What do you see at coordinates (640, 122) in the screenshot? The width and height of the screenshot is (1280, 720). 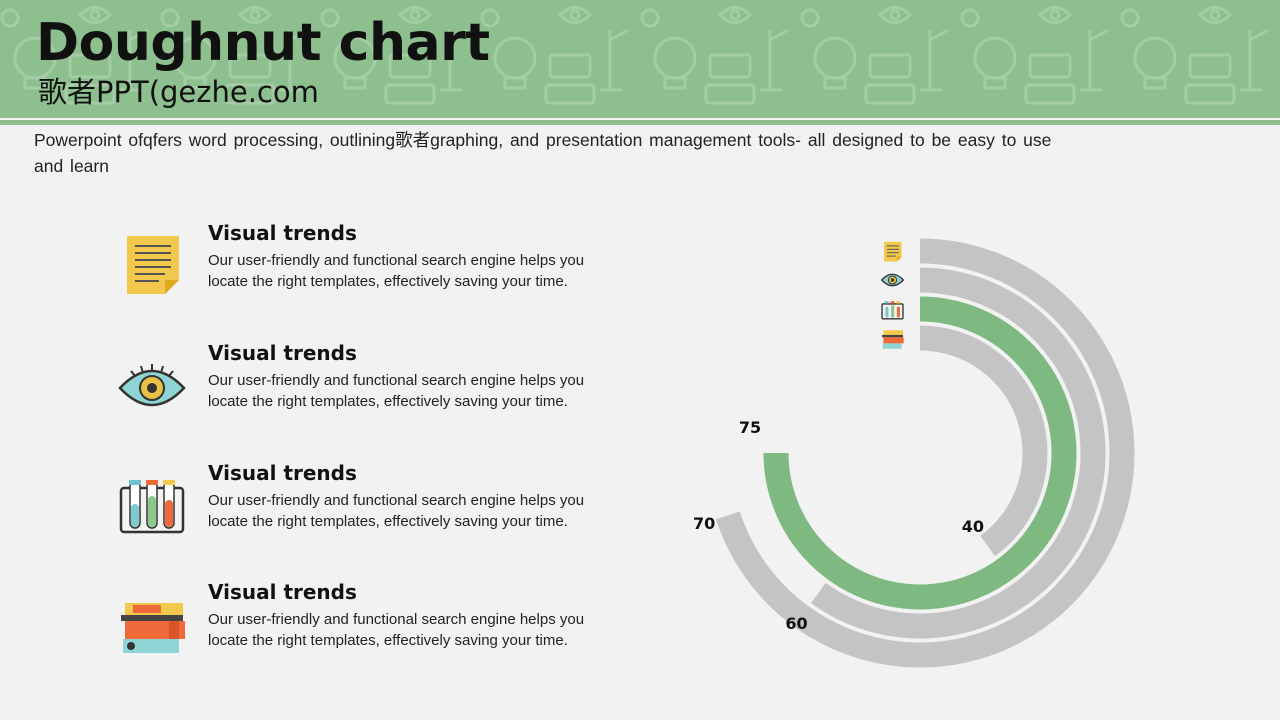 I see `header-rule-thick` at bounding box center [640, 122].